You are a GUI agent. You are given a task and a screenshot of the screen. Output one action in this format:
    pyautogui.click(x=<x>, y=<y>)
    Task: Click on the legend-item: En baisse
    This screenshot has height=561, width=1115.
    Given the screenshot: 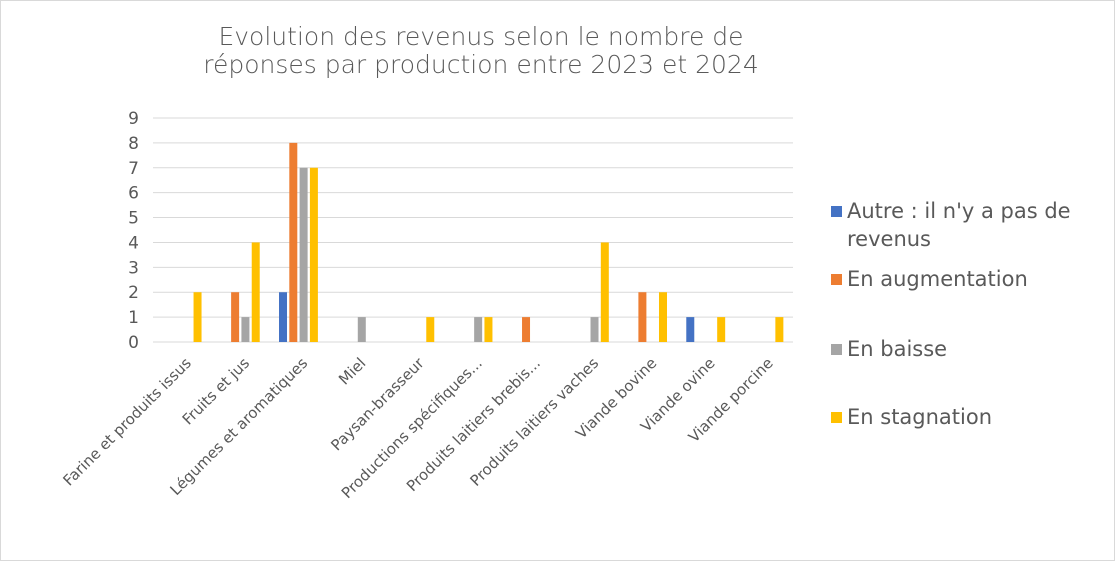 What is the action you would take?
    pyautogui.click(x=971, y=349)
    